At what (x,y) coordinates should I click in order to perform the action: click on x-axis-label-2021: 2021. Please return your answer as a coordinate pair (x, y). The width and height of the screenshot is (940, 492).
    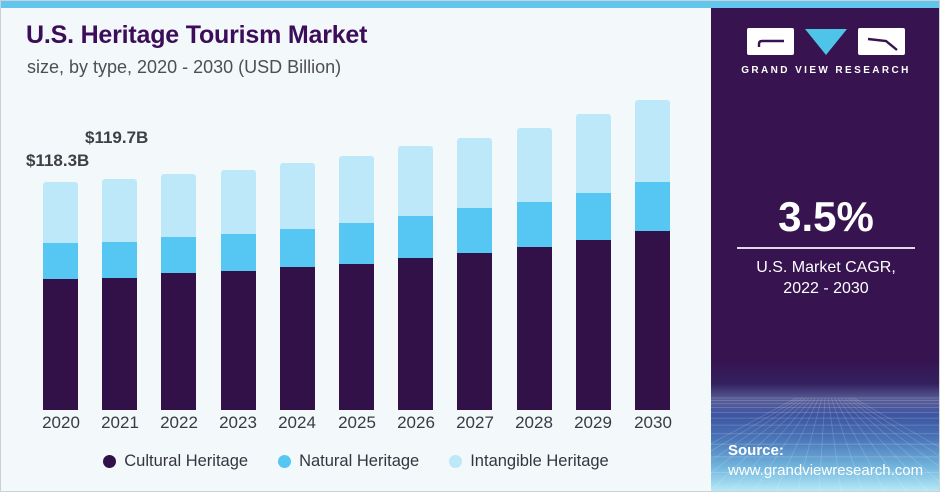
    Looking at the image, I should click on (120, 422).